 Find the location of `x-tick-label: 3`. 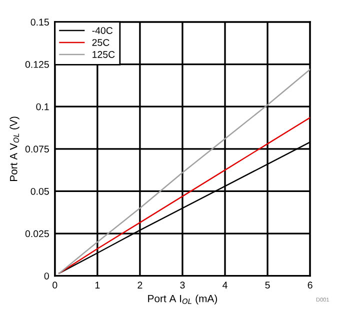

x-tick-label: 3 is located at coordinates (182, 285).